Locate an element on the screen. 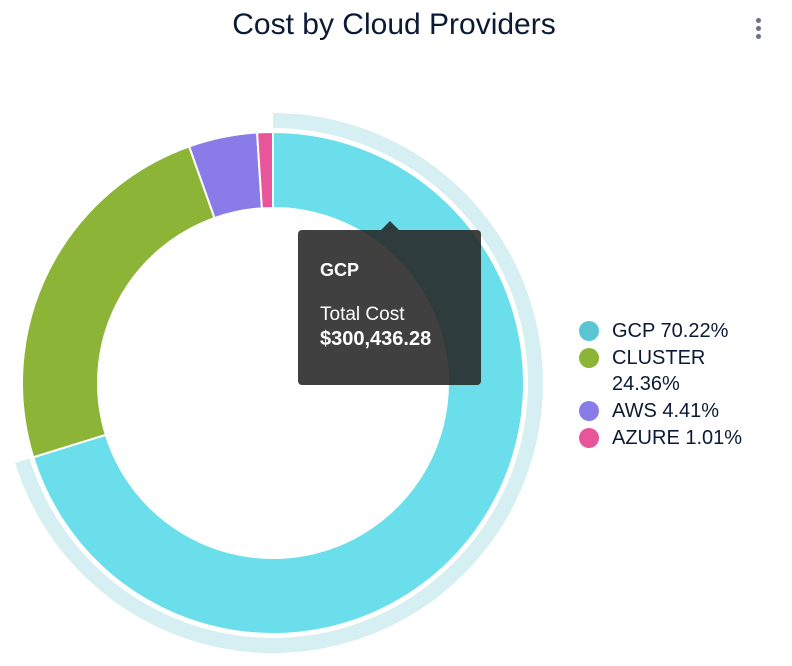  slice-azure is located at coordinates (265, 170).